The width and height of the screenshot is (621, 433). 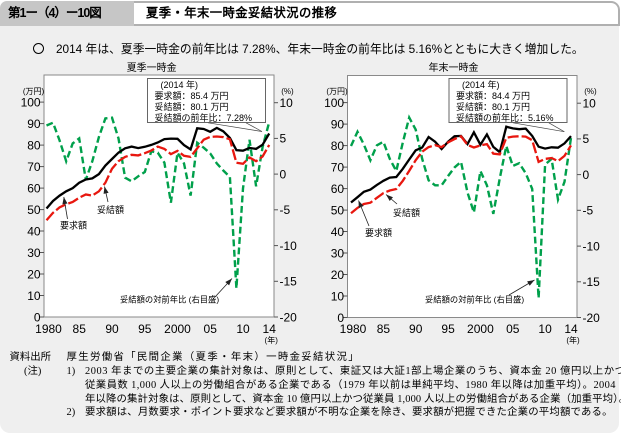 What do you see at coordinates (505, 117) in the screenshot?
I see `svg-text: 妥結額の前年比：5.16%` at bounding box center [505, 117].